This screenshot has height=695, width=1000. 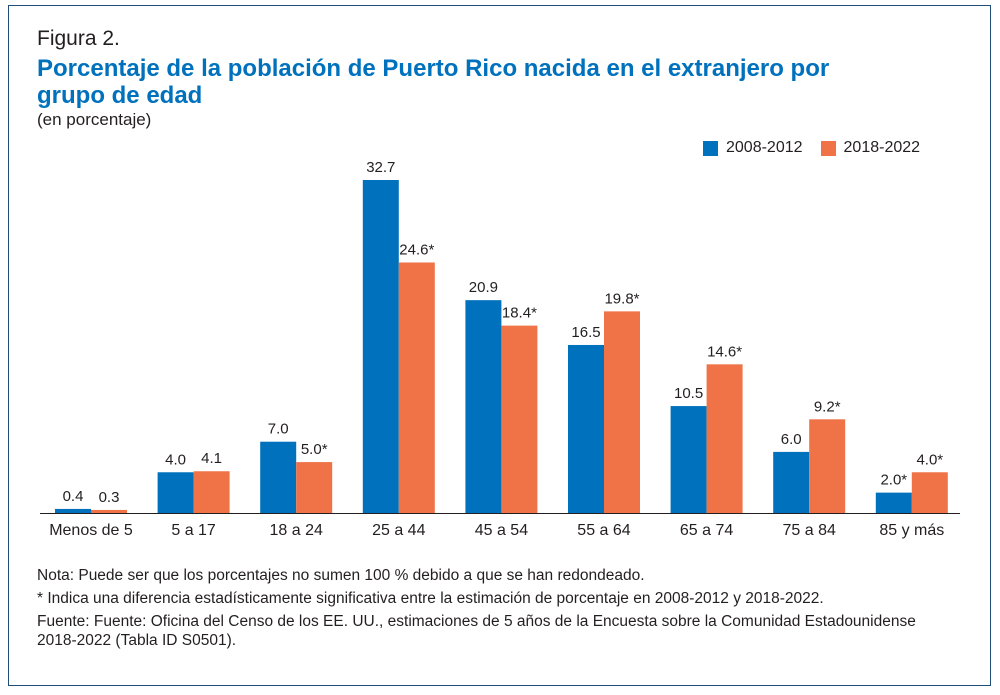 I want to click on category-label-1: 5 a 17, so click(x=193, y=530).